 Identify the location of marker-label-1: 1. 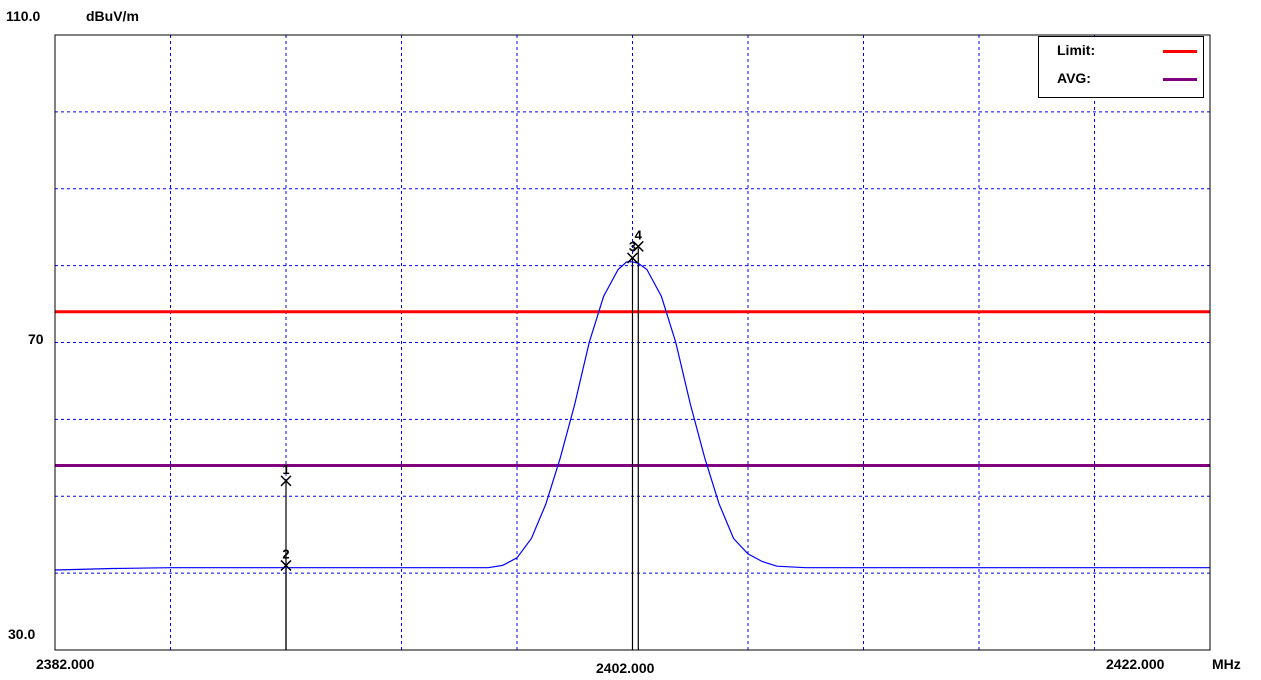
(285, 469).